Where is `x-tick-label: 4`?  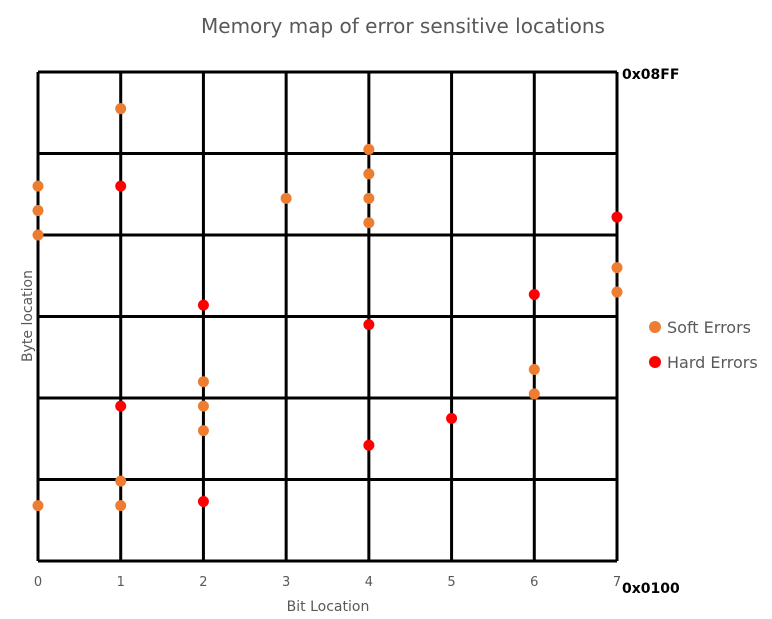 x-tick-label: 4 is located at coordinates (369, 582).